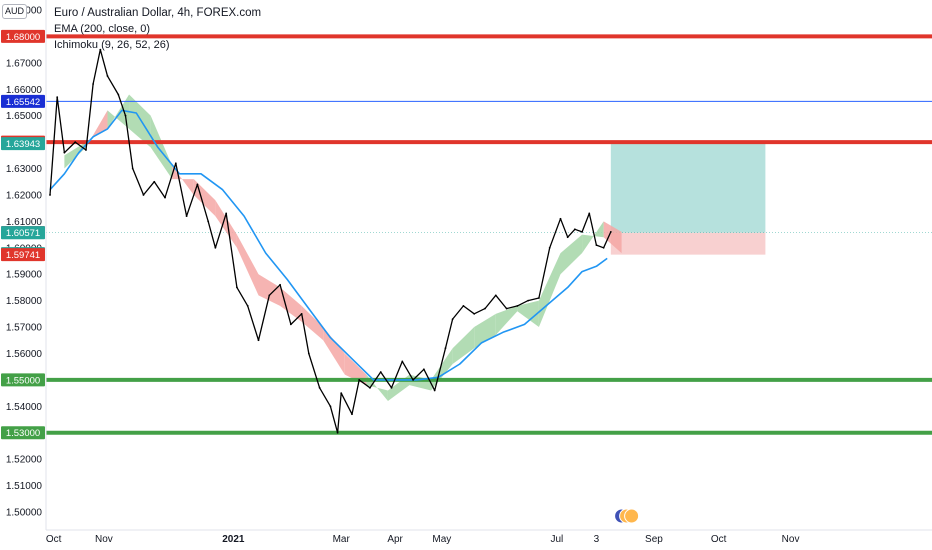  I want to click on y-tick-label: 1.52000, so click(24, 460).